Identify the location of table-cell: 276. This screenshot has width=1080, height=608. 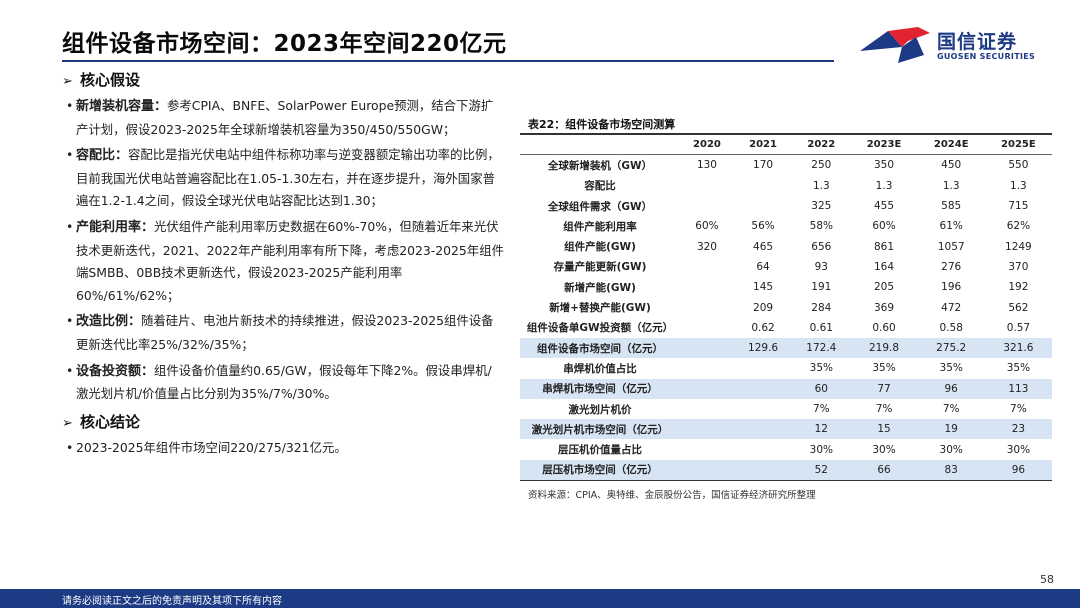
(951, 266).